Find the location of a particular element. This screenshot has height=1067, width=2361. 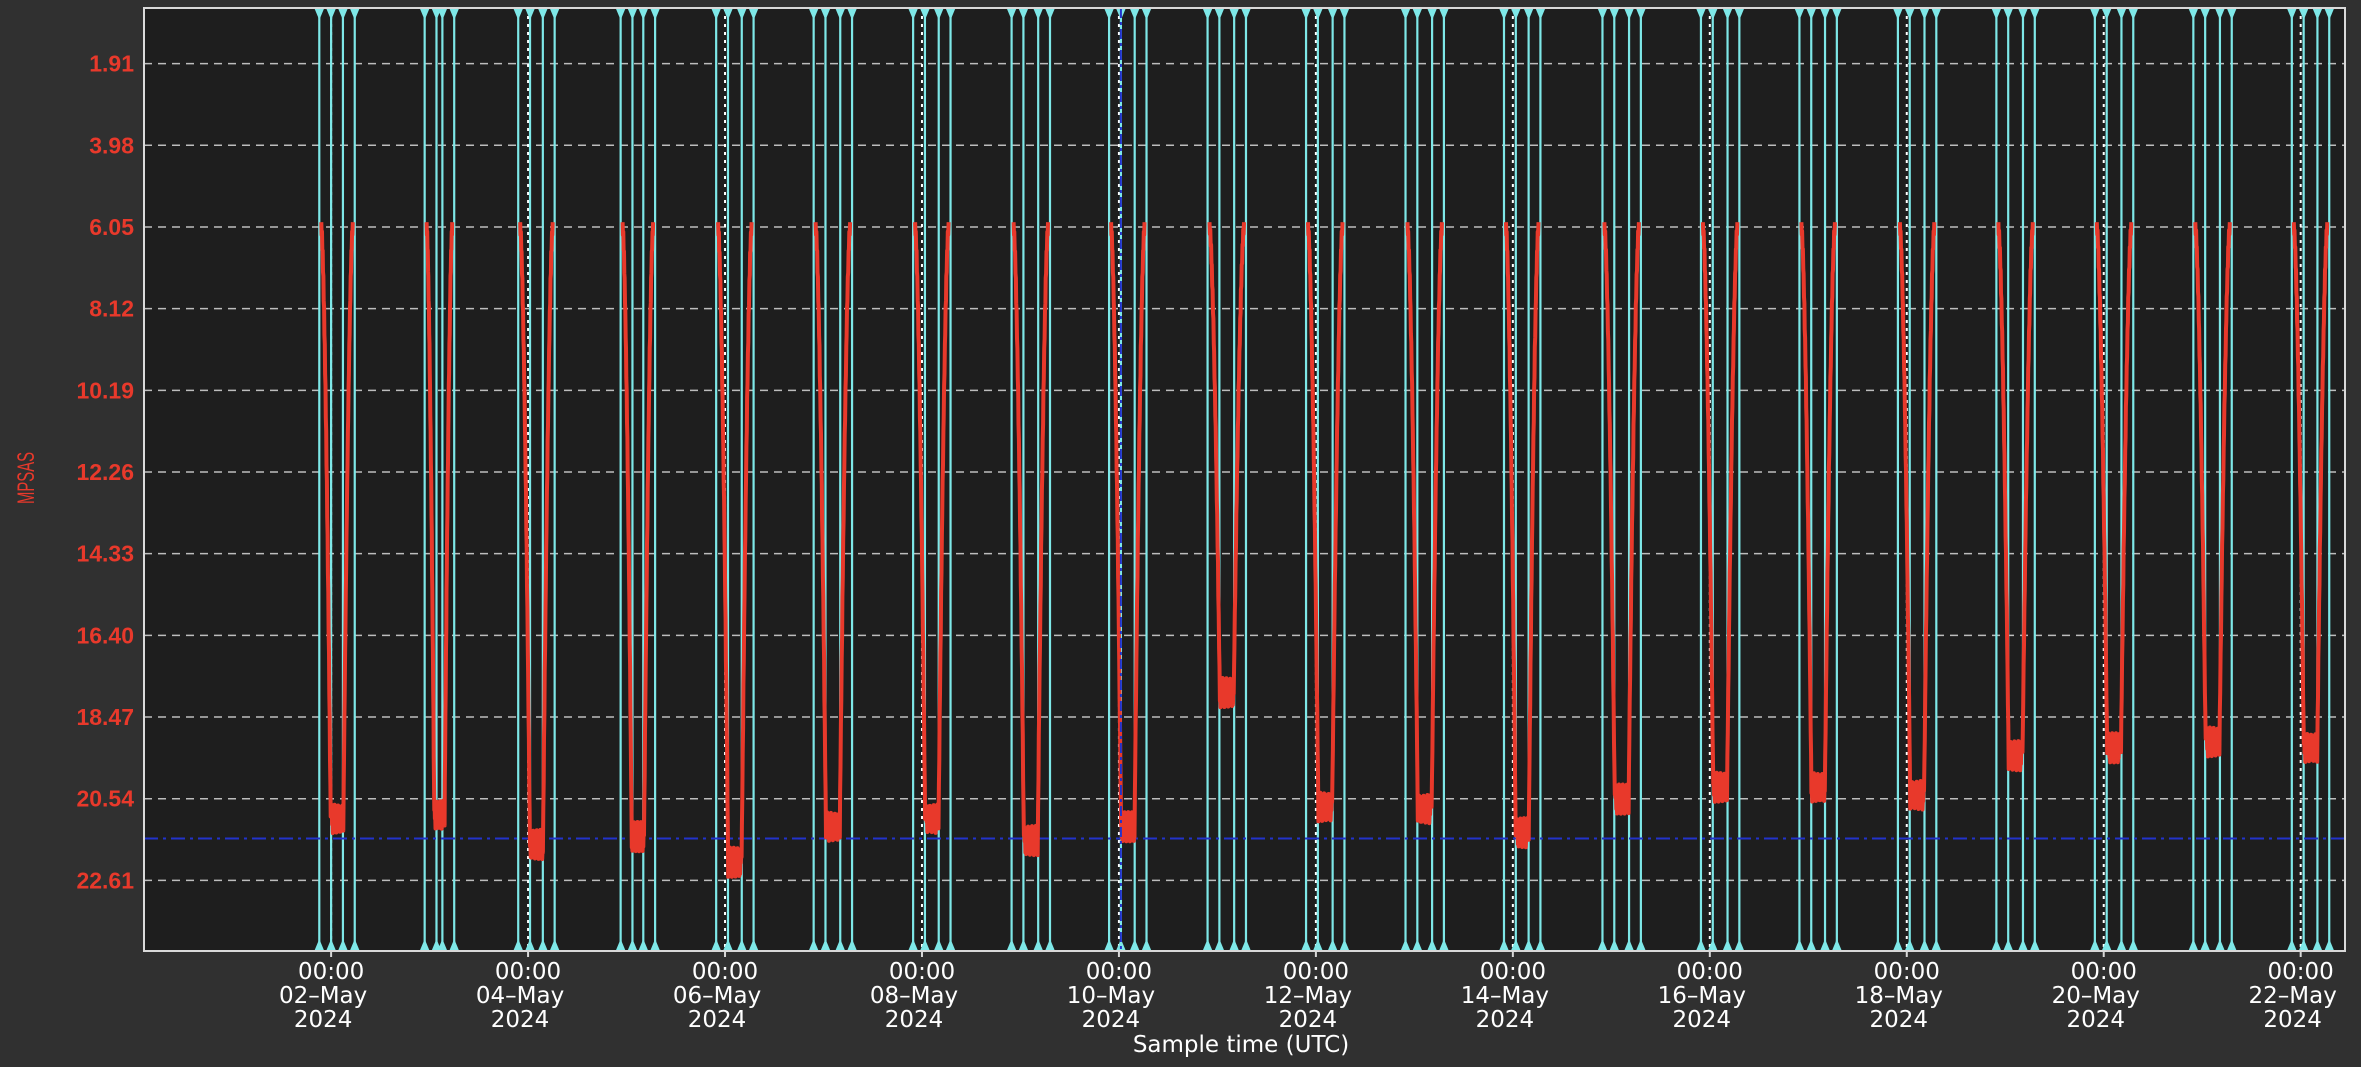

y-tick-label: 8.12 is located at coordinates (111, 309).